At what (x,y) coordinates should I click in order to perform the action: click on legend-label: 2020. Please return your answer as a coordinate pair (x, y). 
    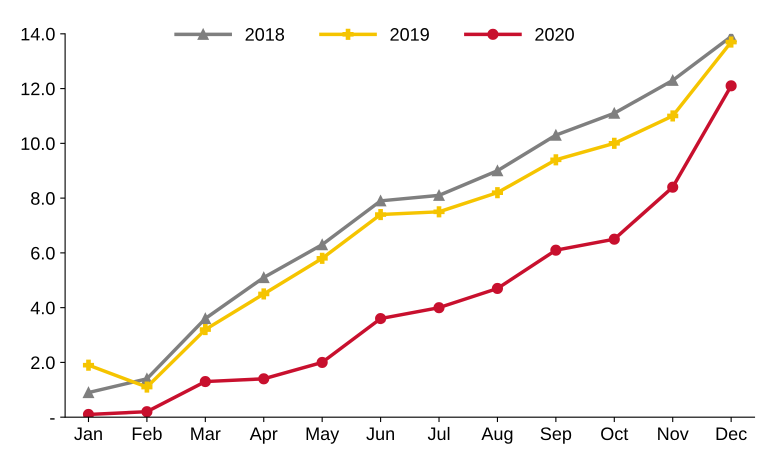
    Looking at the image, I should click on (554, 34).